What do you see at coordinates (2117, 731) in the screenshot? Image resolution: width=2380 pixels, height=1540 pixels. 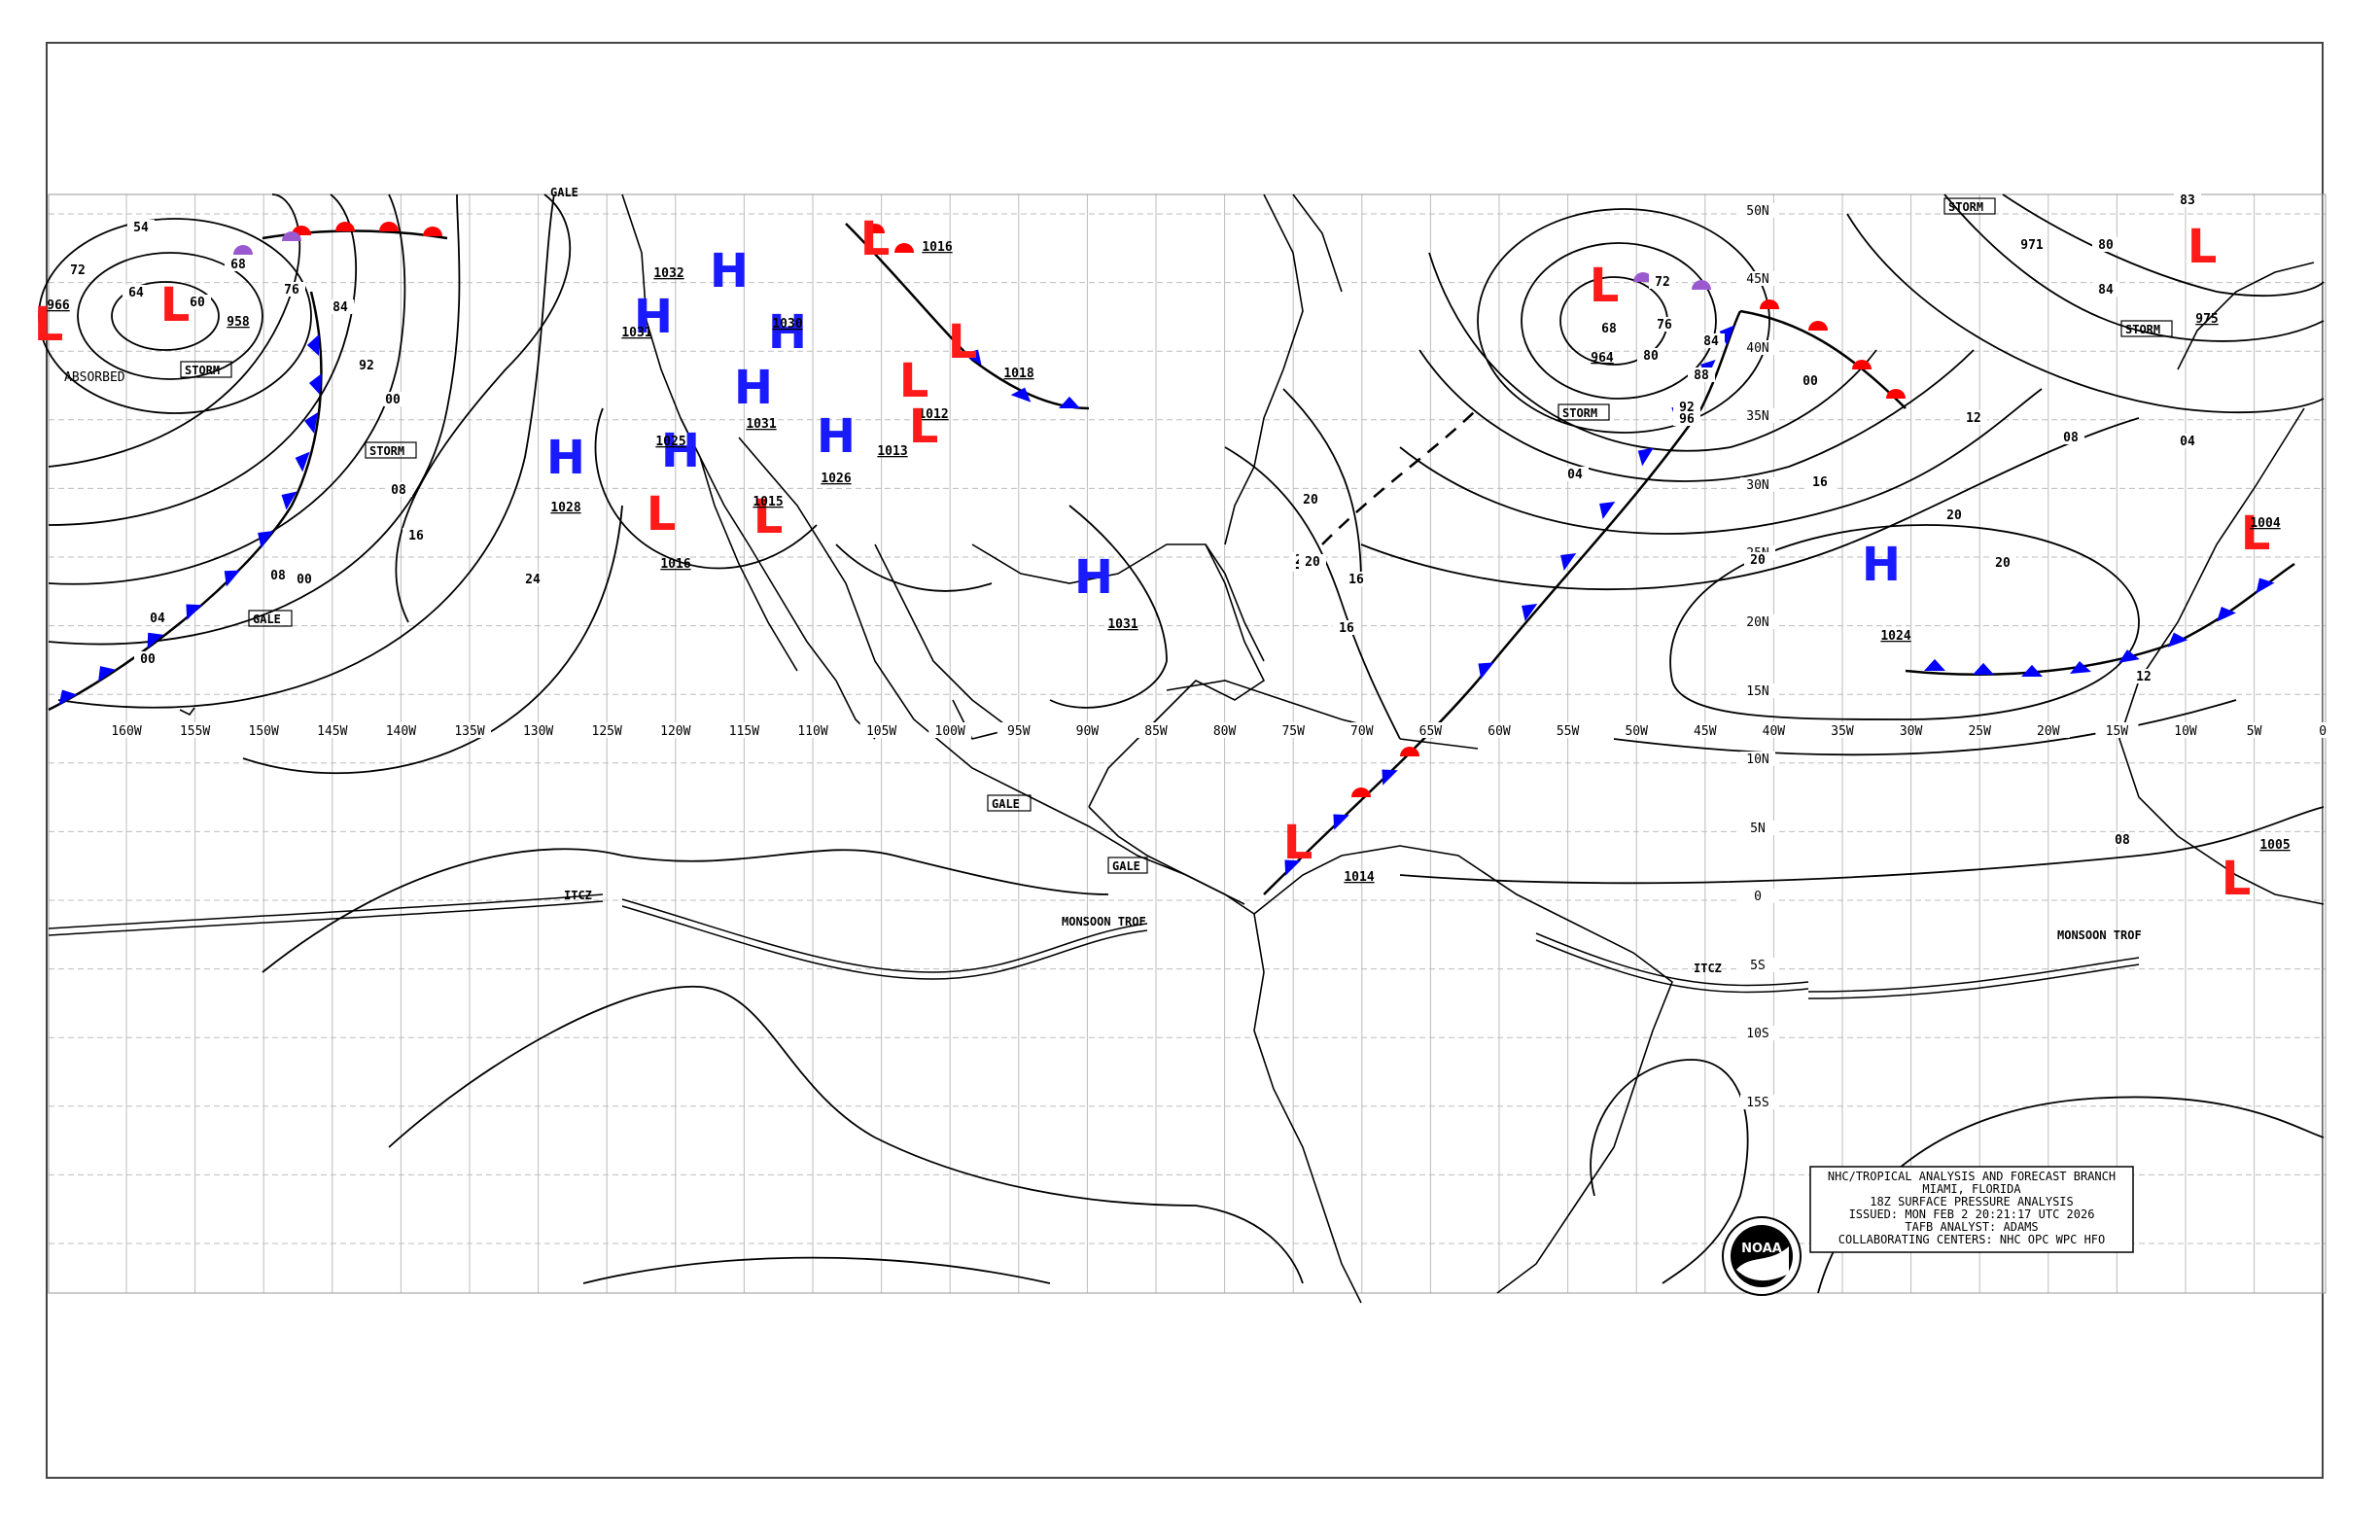 I see `lon-label: 15W` at bounding box center [2117, 731].